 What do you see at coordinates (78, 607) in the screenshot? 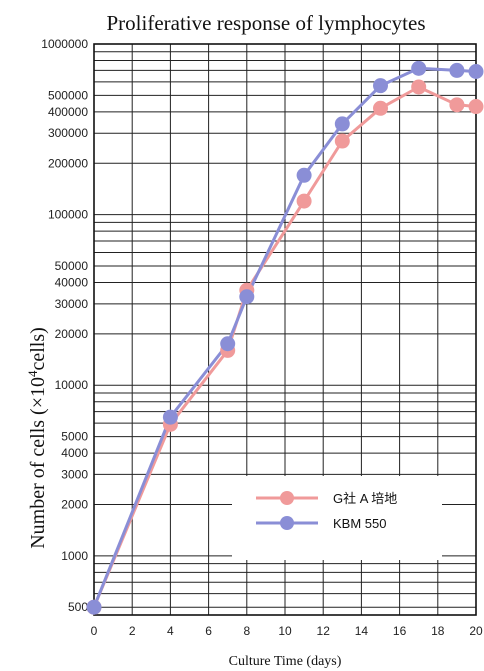
I see `y-tick-label: 500` at bounding box center [78, 607].